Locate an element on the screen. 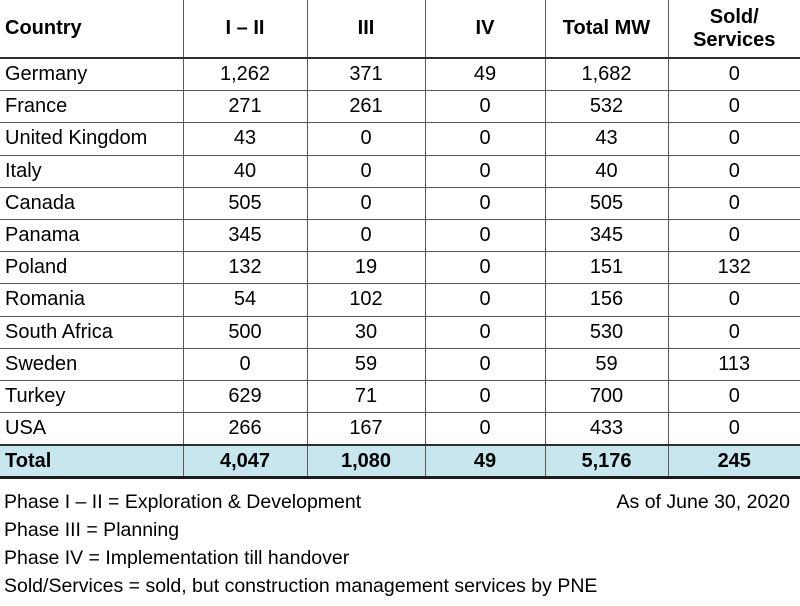 This screenshot has width=800, height=606. table-row: France 271 261 0 532 0 is located at coordinates (400, 107).